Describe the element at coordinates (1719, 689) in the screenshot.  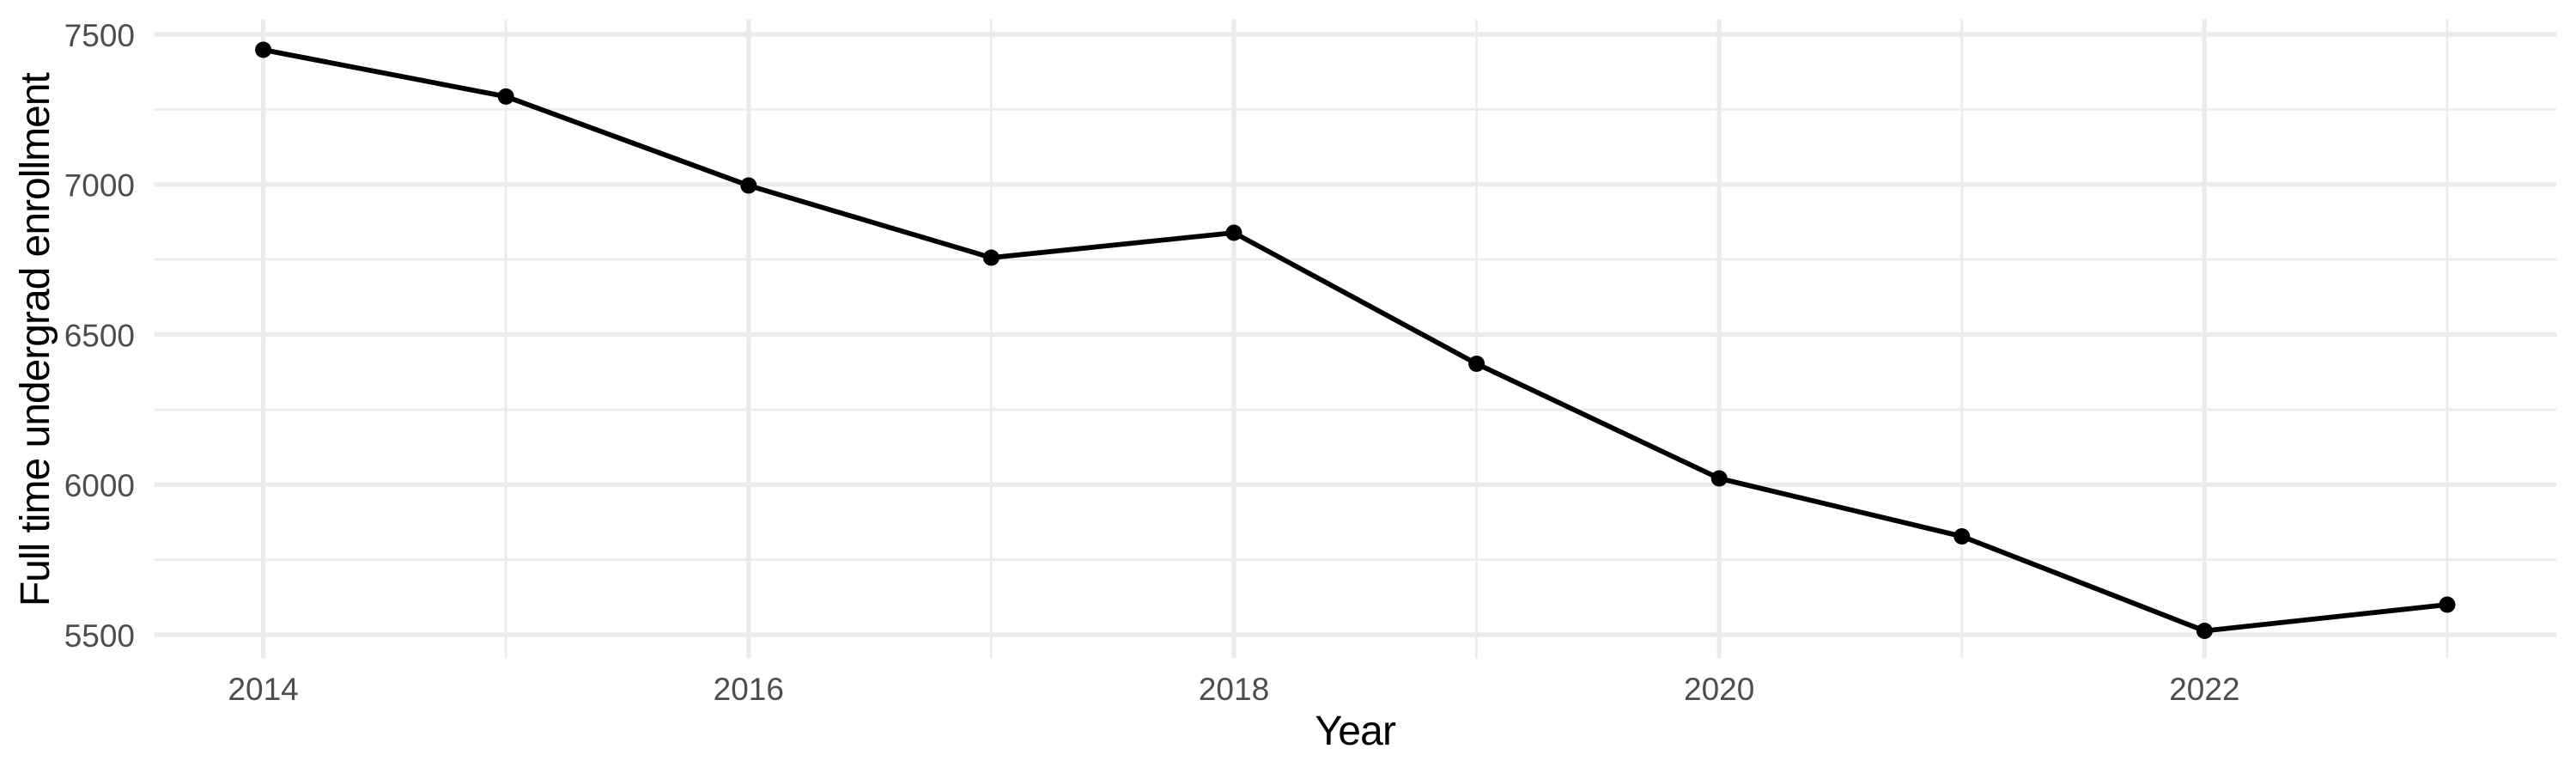
I see `svg-text: 2020` at that location.